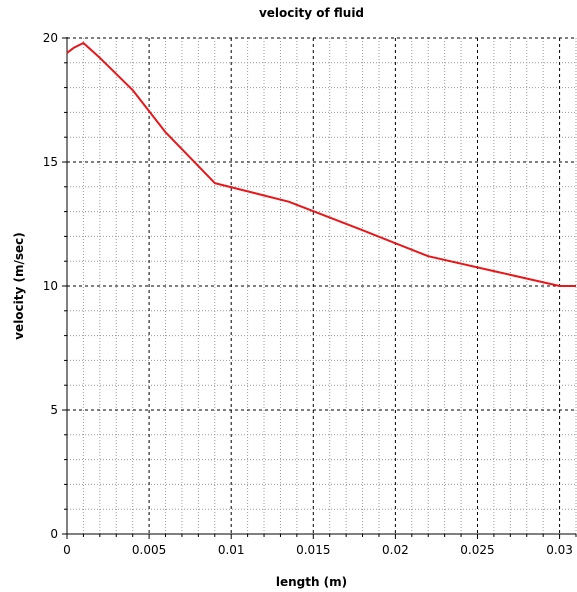  Describe the element at coordinates (54, 410) in the screenshot. I see `y-tick-label: 5` at that location.